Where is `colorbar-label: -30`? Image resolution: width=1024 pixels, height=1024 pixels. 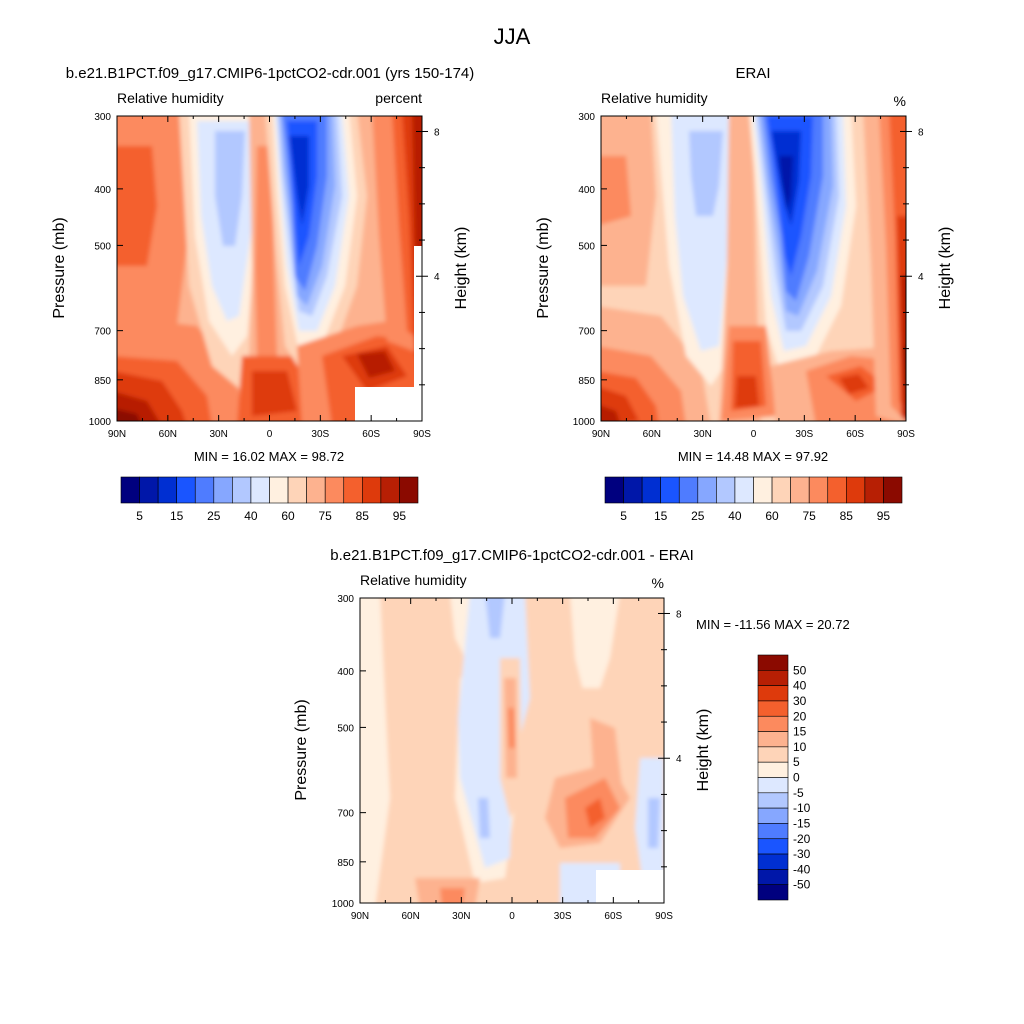 colorbar-label: -30 is located at coordinates (802, 854).